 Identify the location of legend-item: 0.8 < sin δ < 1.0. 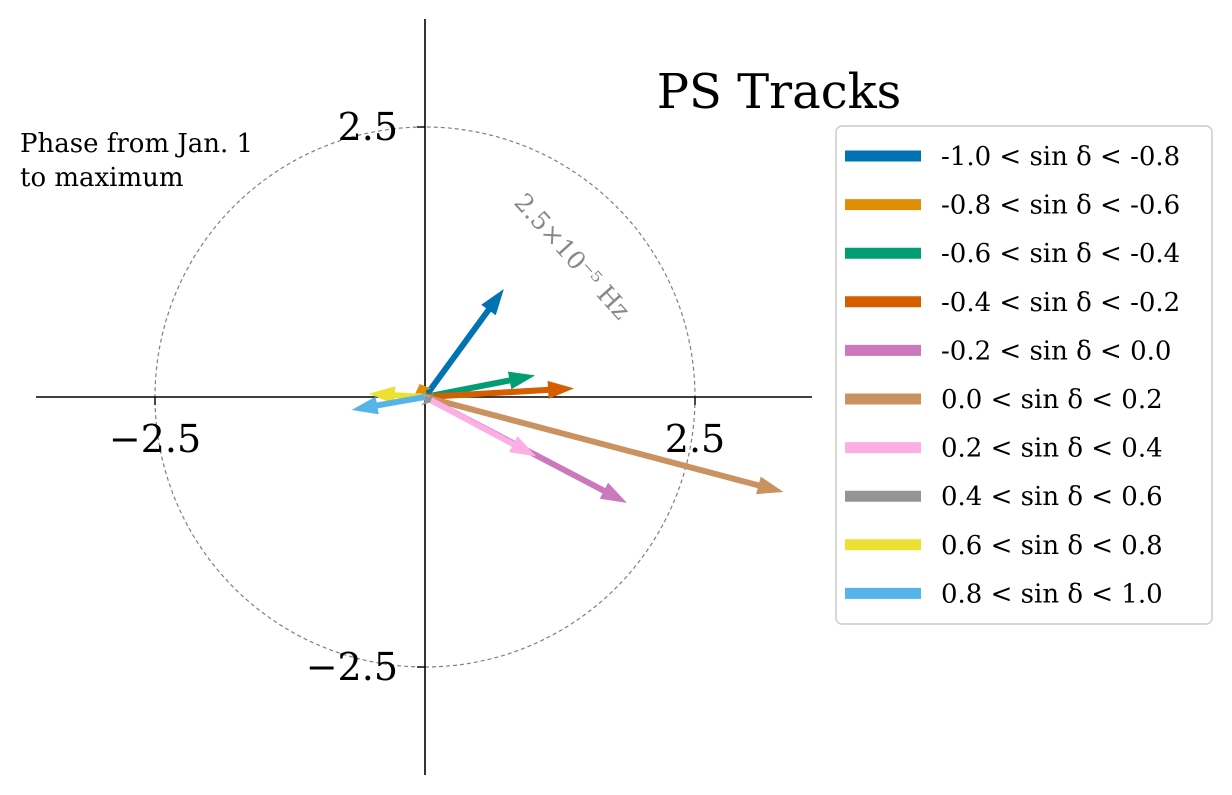
(1004, 594).